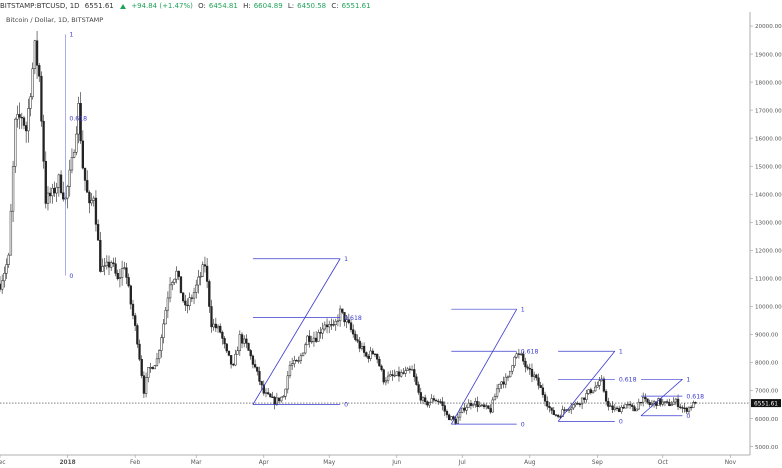  I want to click on fib-level-label: 1, so click(71, 35).